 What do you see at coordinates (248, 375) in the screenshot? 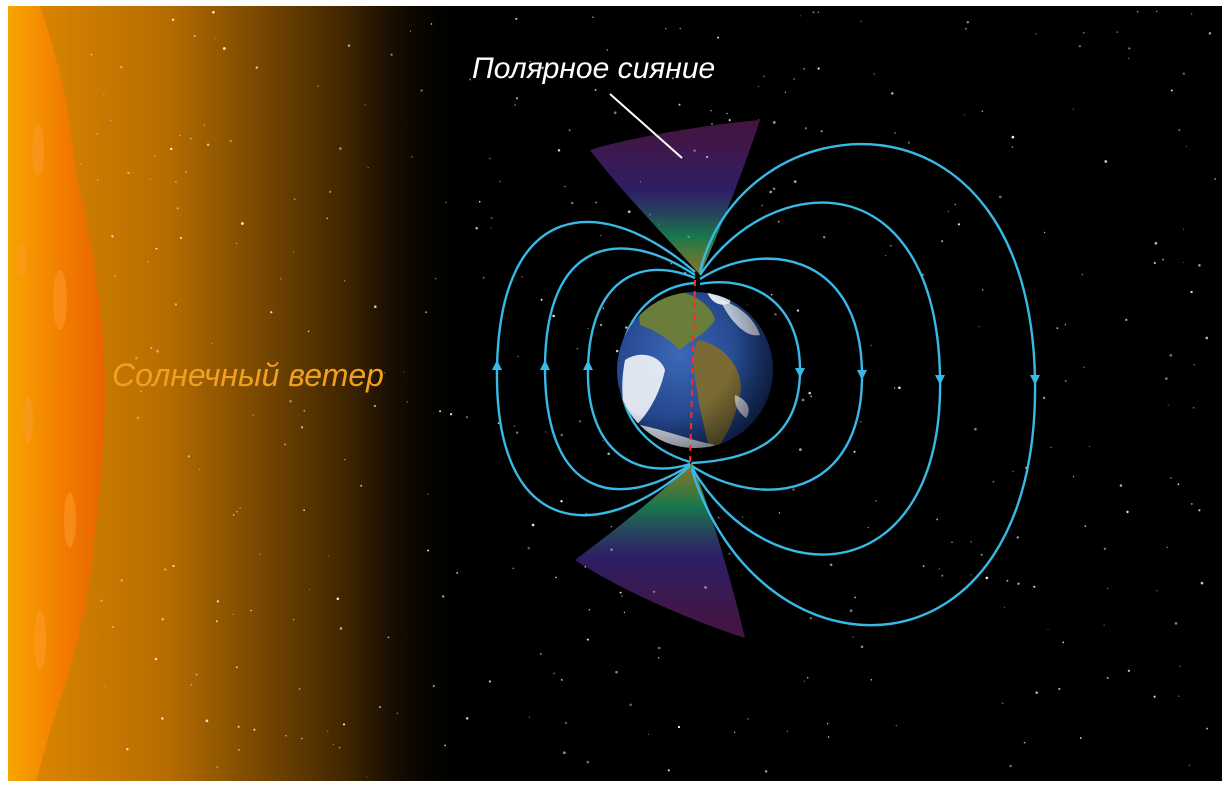
I see `solar-wind-label: Солнечный ветер` at bounding box center [248, 375].